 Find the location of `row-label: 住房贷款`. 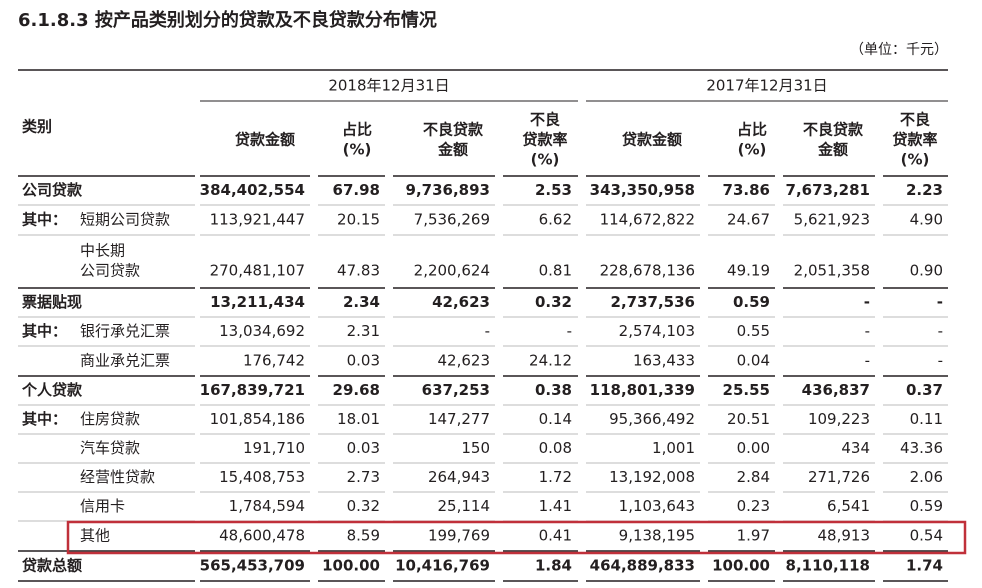

row-label: 住房贷款 is located at coordinates (110, 419).